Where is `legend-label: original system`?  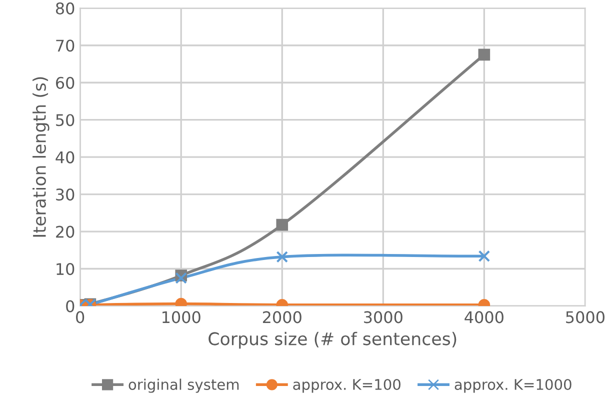
legend-label: original system is located at coordinates (183, 385).